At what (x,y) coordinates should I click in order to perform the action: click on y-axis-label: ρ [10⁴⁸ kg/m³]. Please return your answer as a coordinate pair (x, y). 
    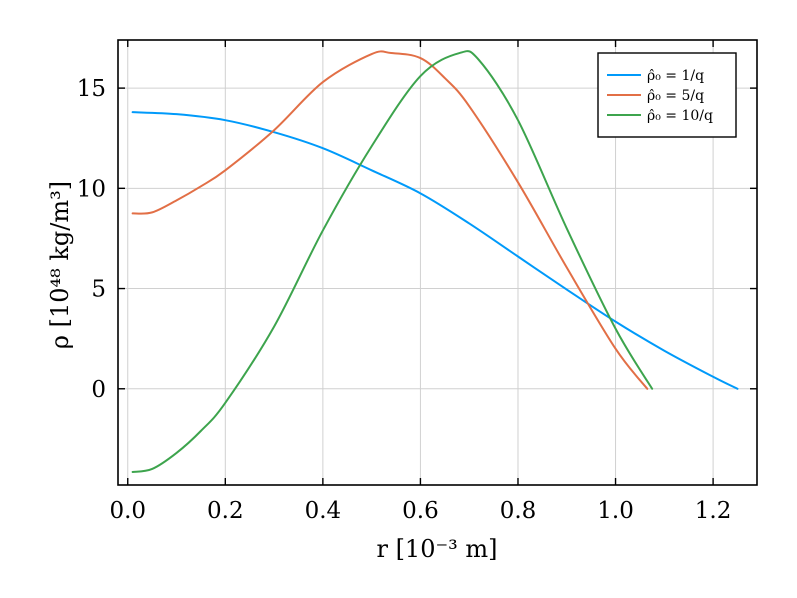
    Looking at the image, I should click on (60, 265).